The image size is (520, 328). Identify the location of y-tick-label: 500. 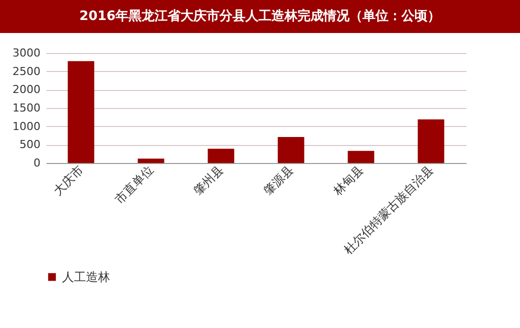
(30, 145).